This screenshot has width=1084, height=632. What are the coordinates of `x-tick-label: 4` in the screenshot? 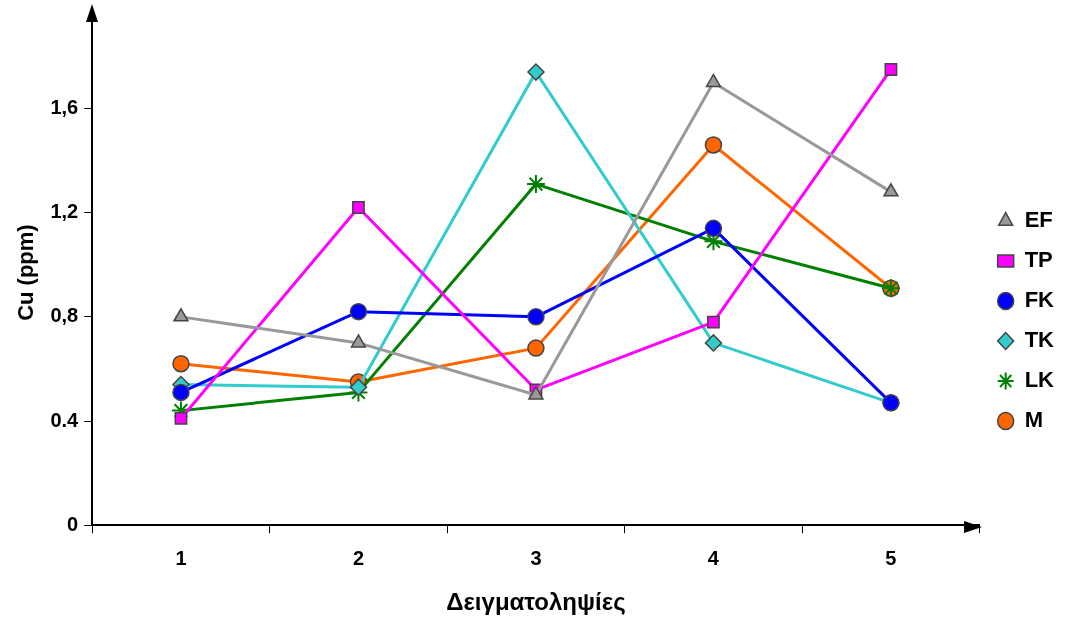 It's located at (713, 557).